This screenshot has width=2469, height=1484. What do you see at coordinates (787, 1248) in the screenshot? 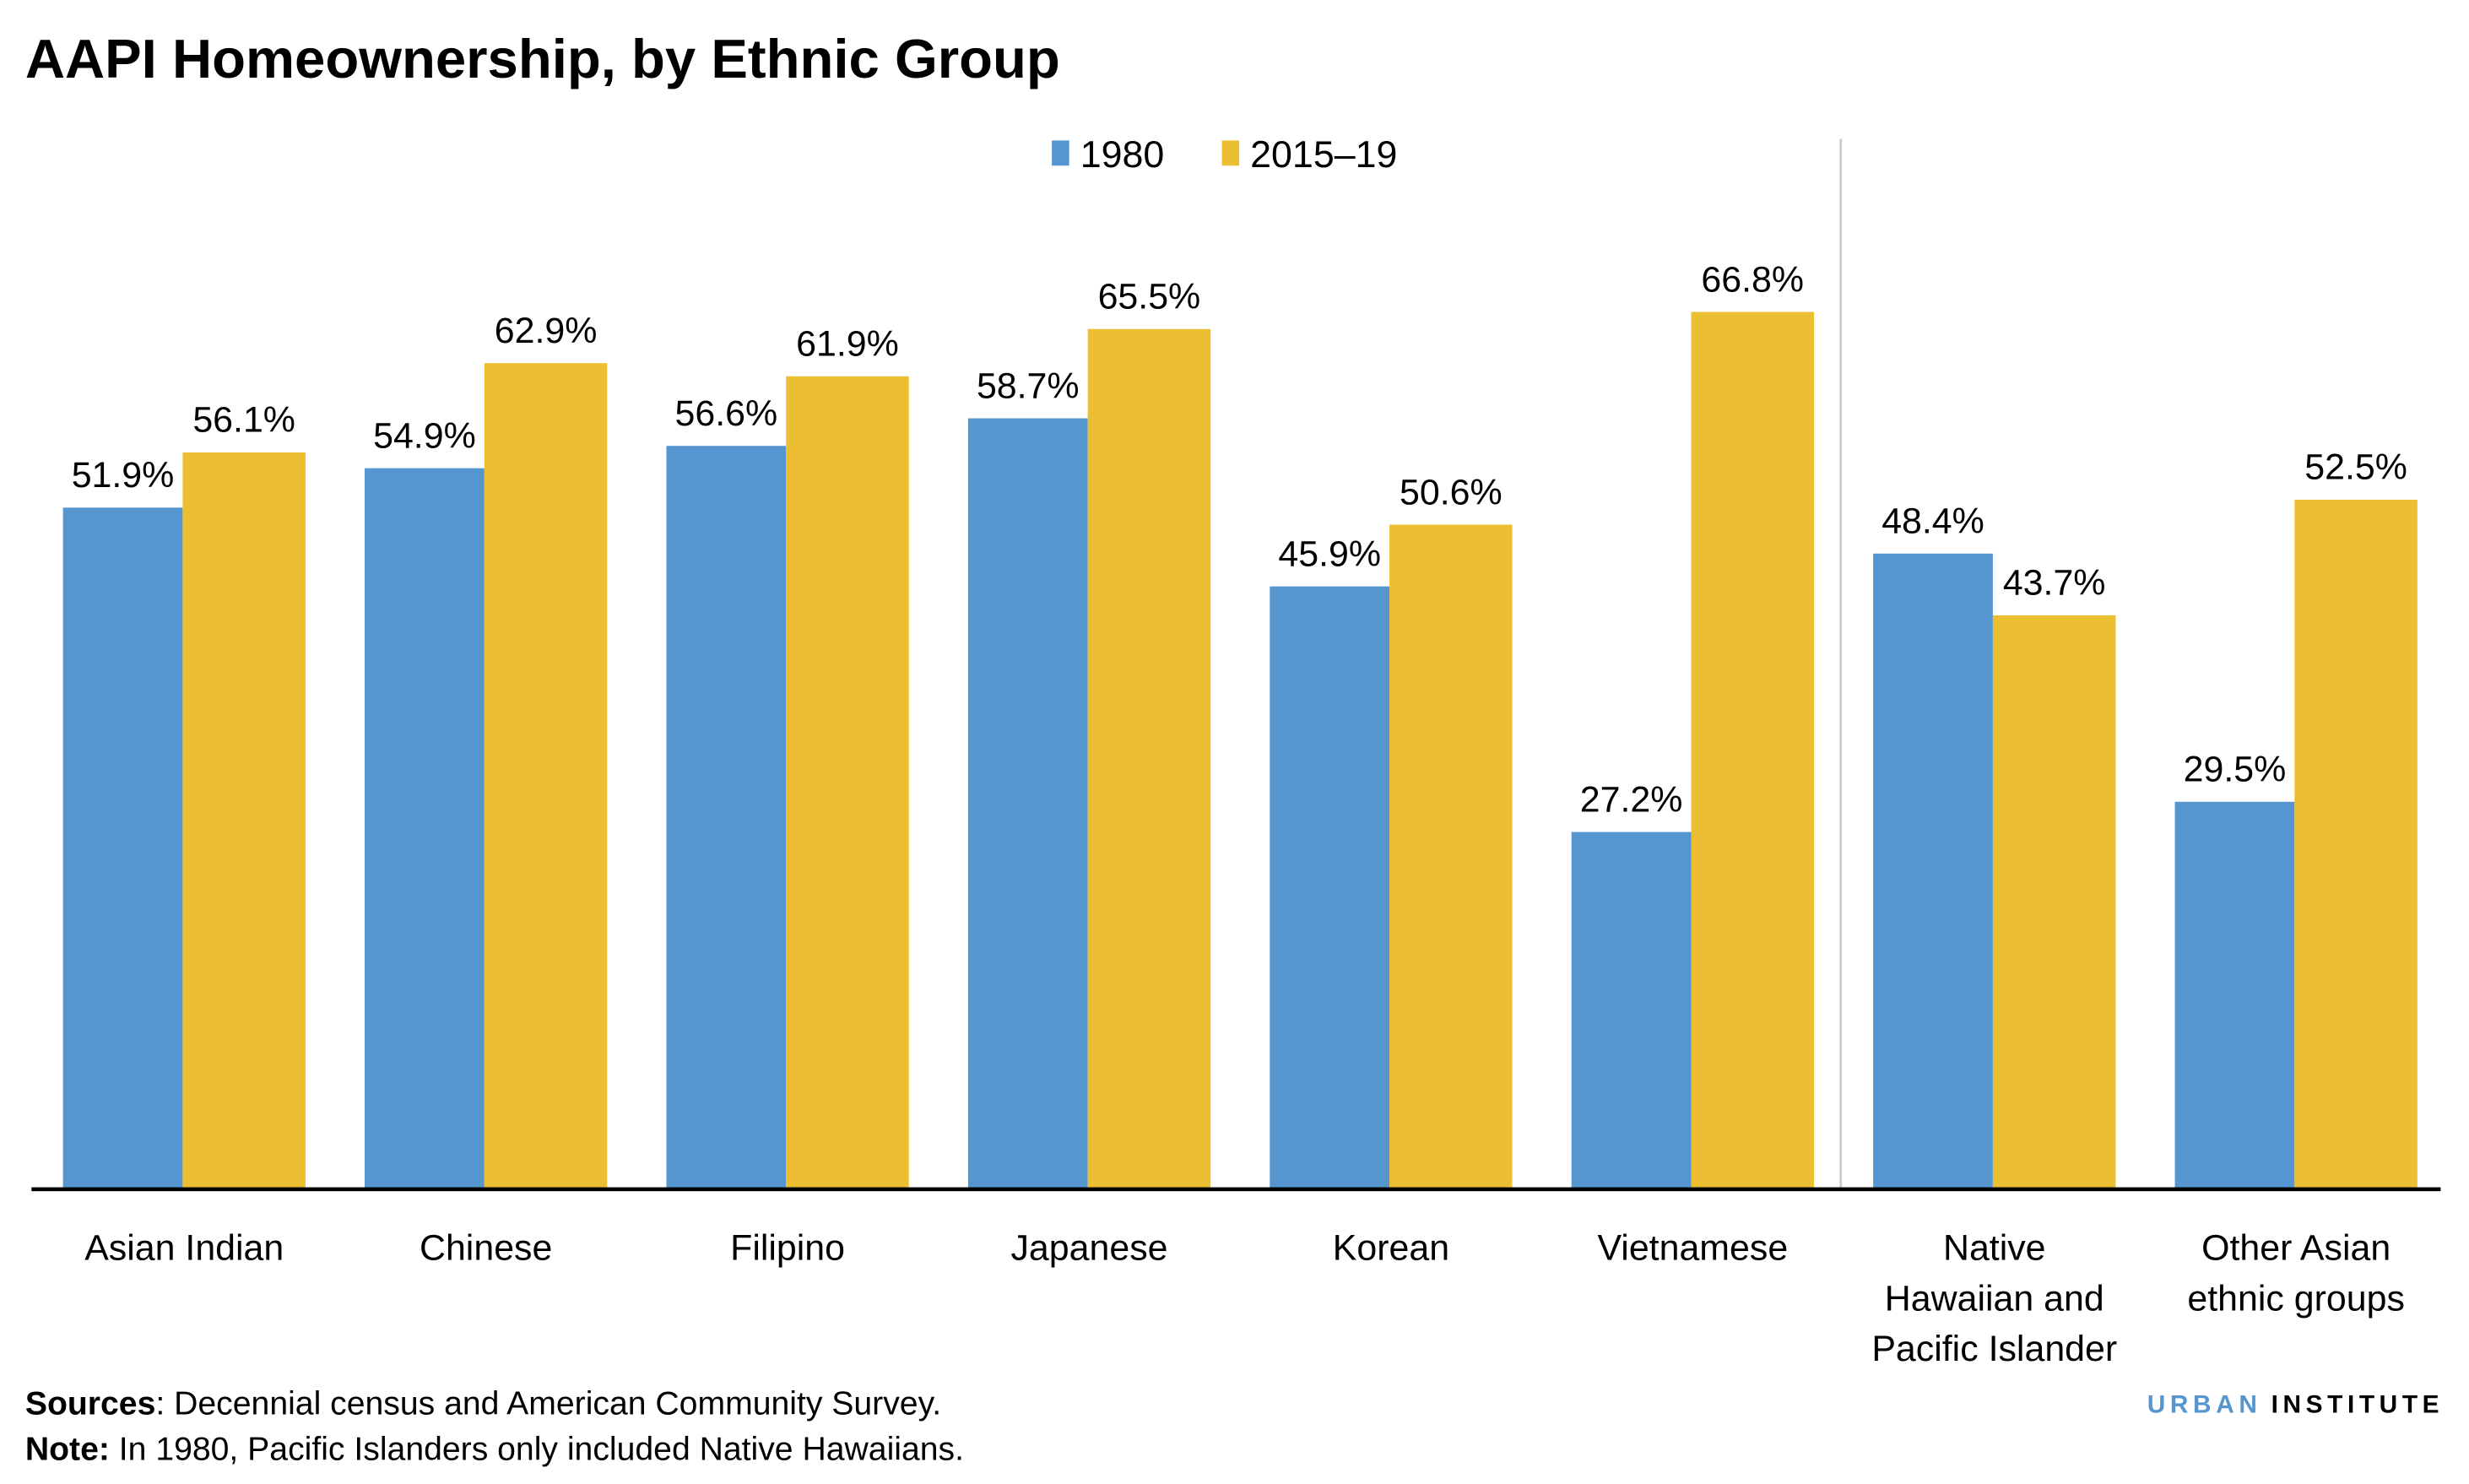
I see `category-label: Filipino` at bounding box center [787, 1248].